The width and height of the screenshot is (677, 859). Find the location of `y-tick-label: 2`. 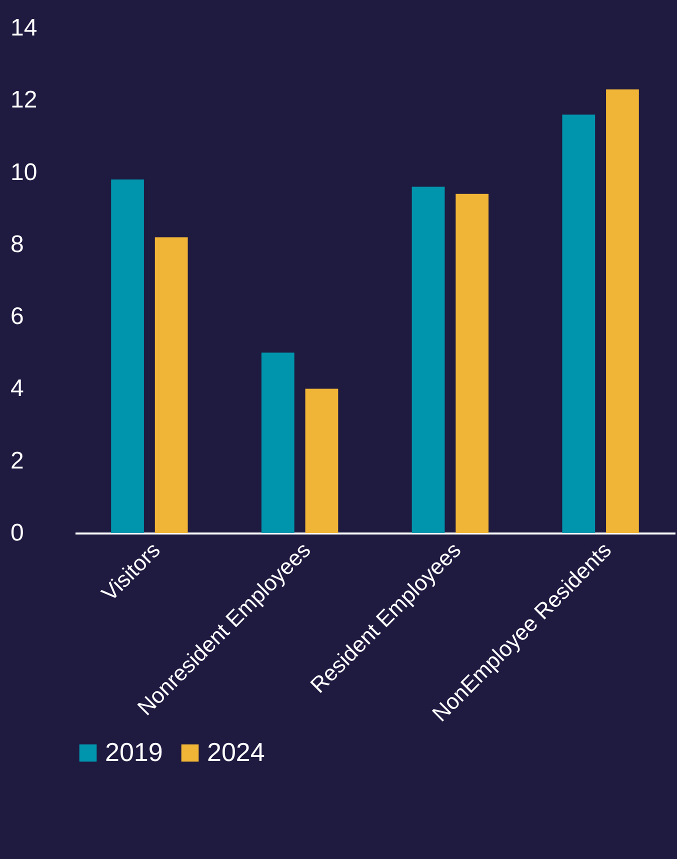

y-tick-label: 2 is located at coordinates (17, 460).